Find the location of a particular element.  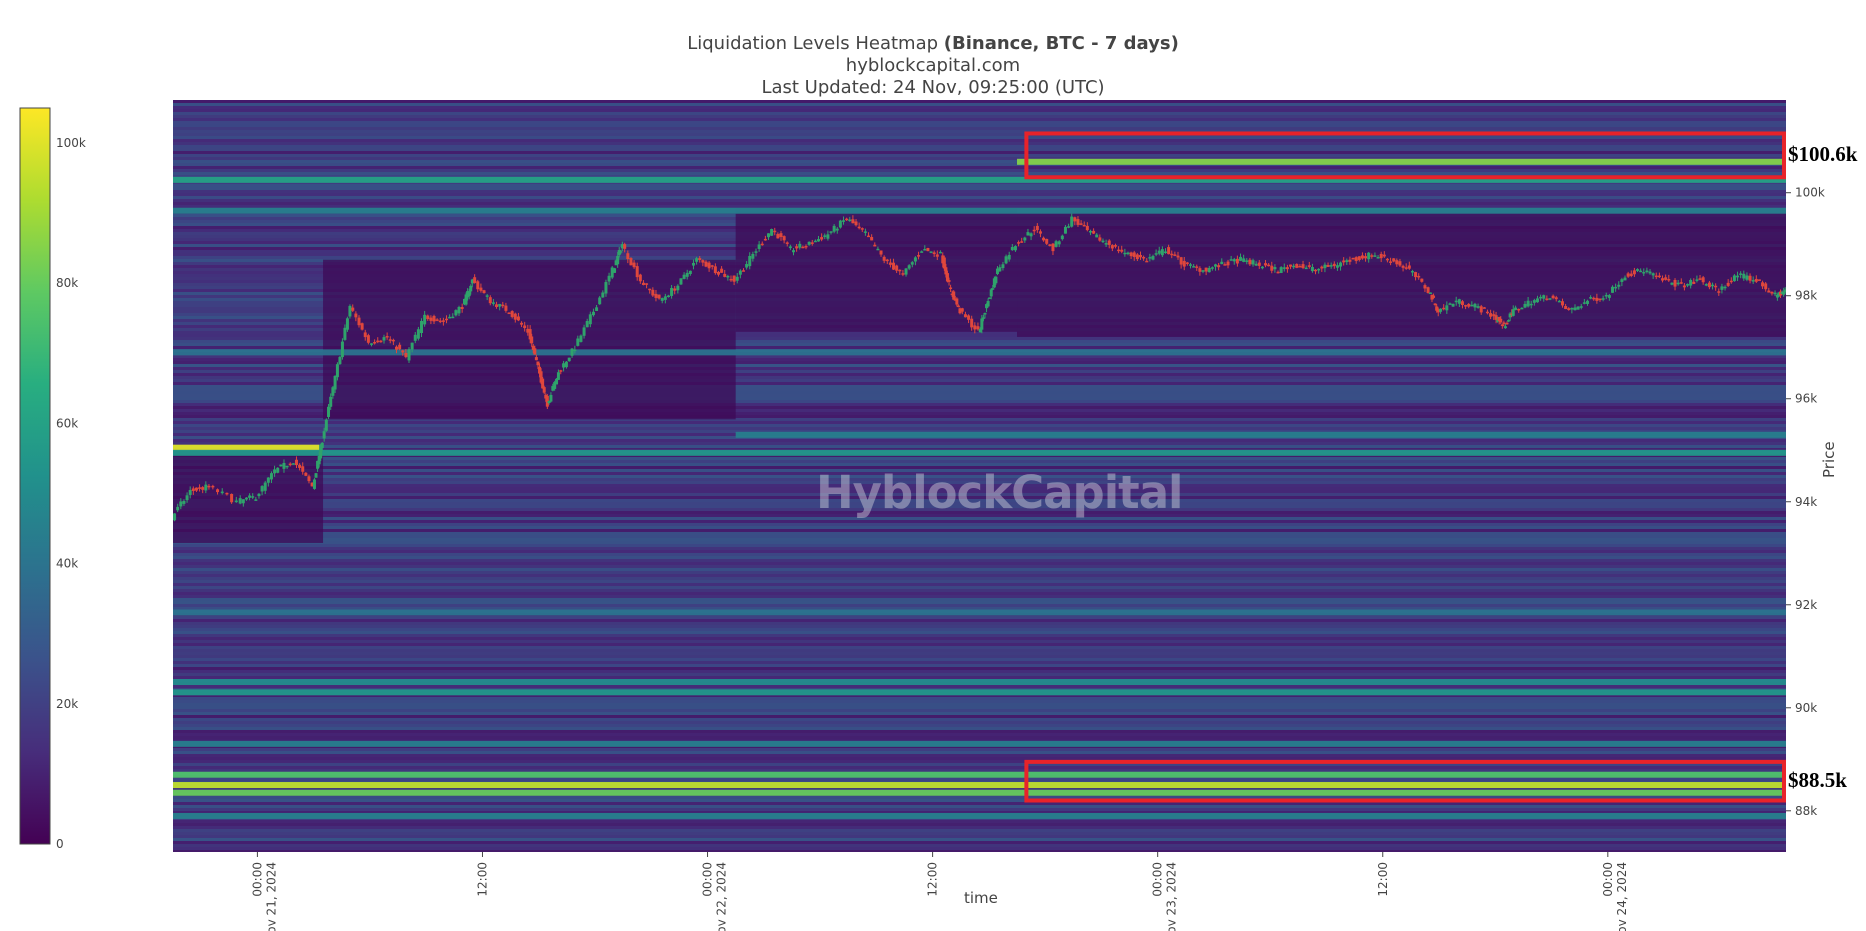

title-site: hyblockcapital.com is located at coordinates (933, 65).